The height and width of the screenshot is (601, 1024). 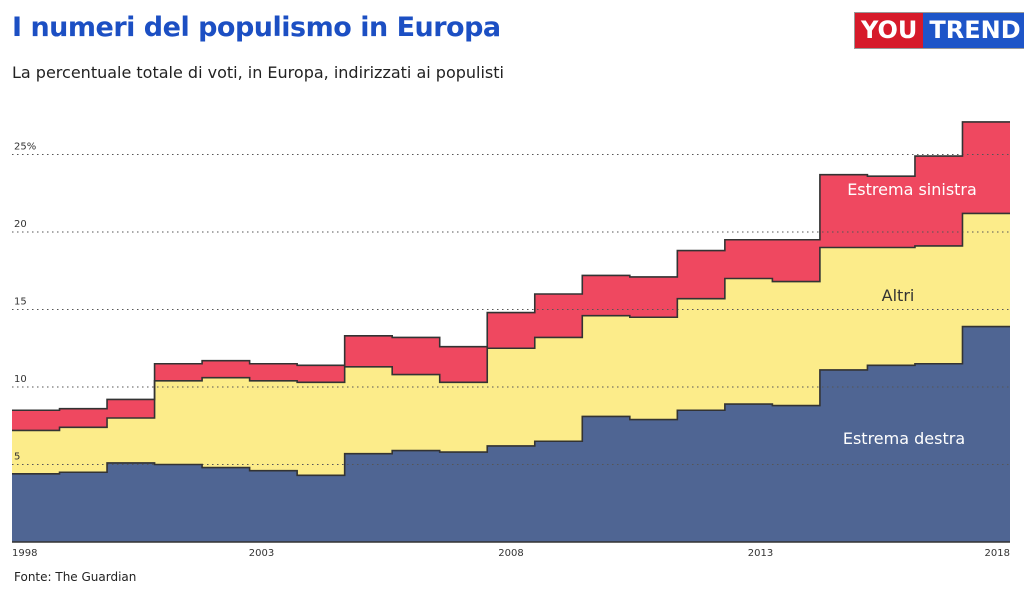 I want to click on logo-part-trend: TREND, so click(x=973, y=30).